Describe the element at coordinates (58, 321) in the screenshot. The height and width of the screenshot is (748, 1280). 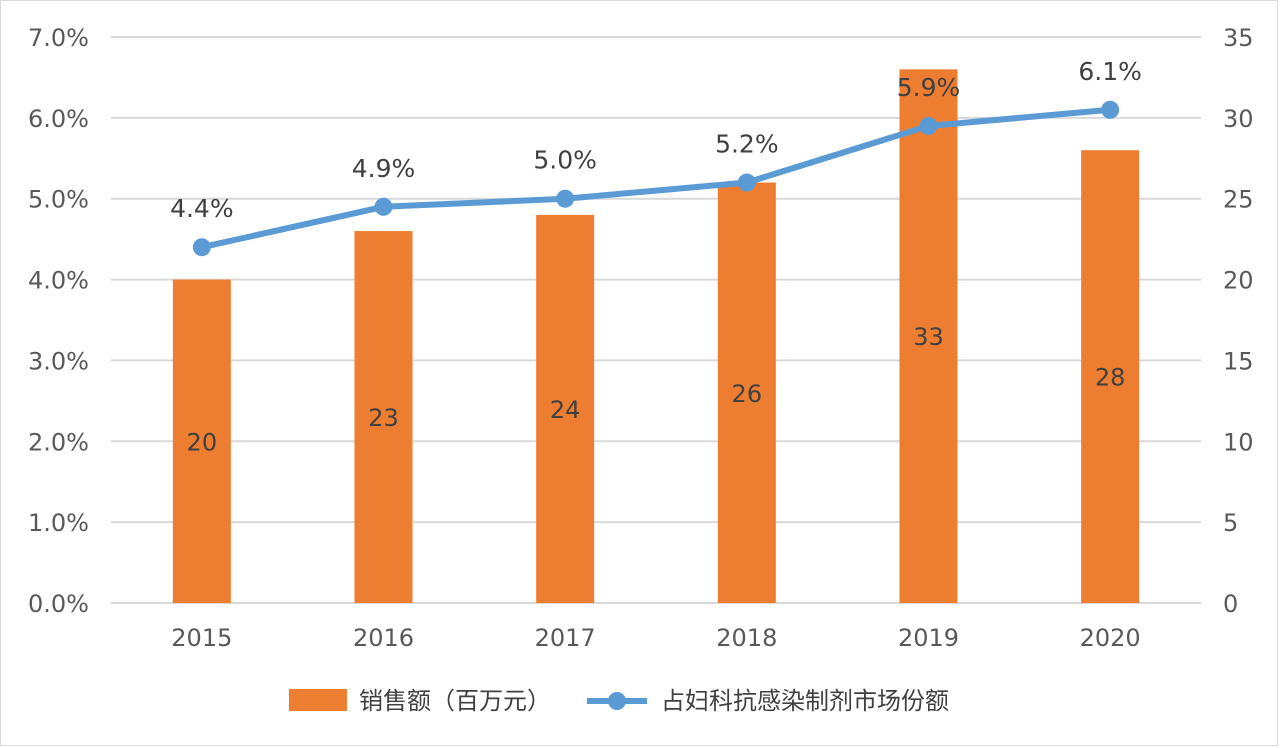
I see `y-axis-left: 0.0% 1.0% 2.0% 3.0% 4.0% 5.0% 6.0% 7.0%` at that location.